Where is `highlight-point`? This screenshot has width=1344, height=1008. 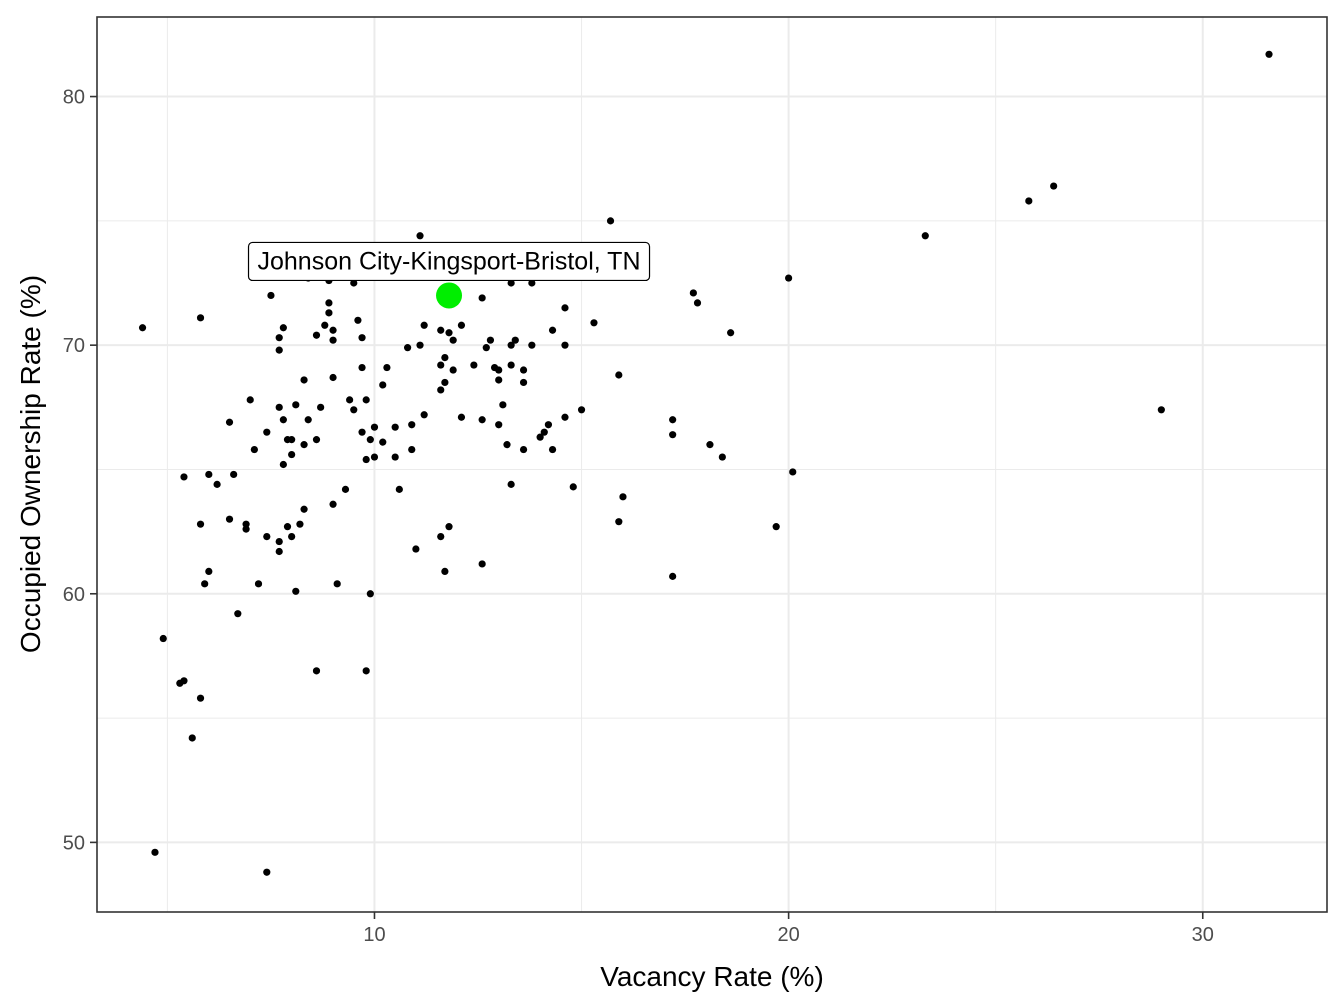
highlight-point is located at coordinates (449, 295).